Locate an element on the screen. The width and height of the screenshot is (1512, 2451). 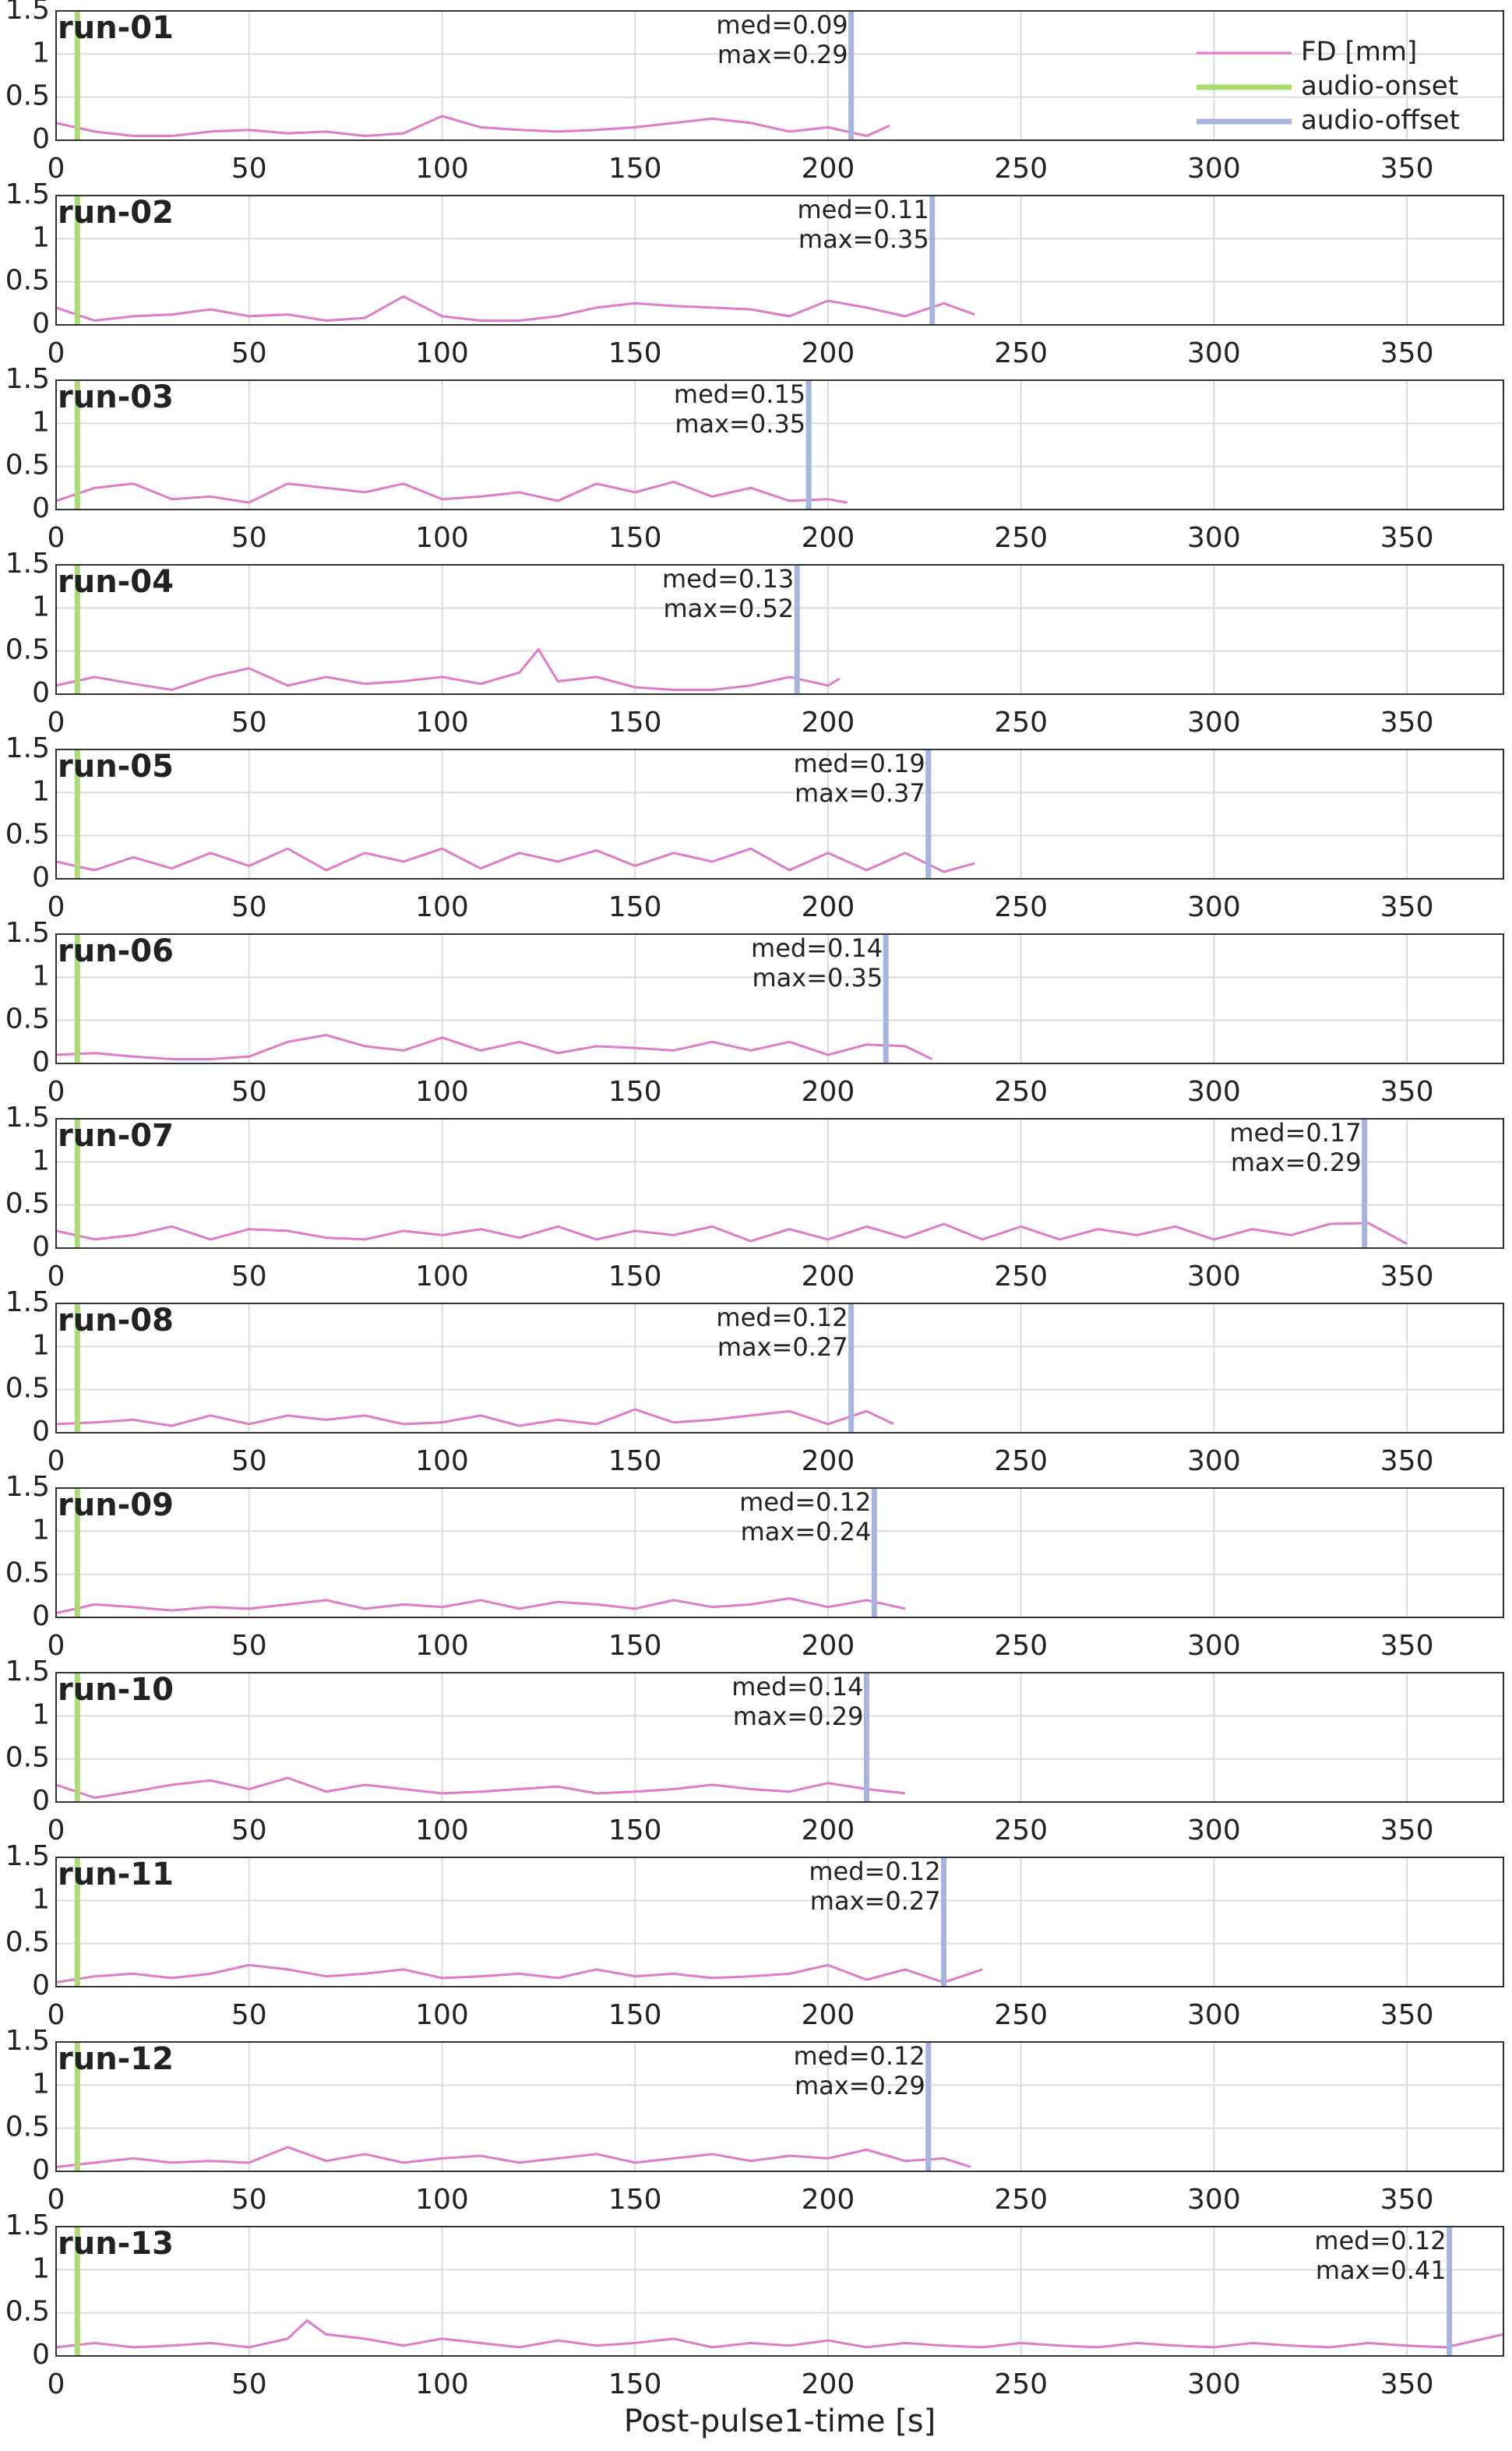
panel-title: run-09 is located at coordinates (116, 1505).